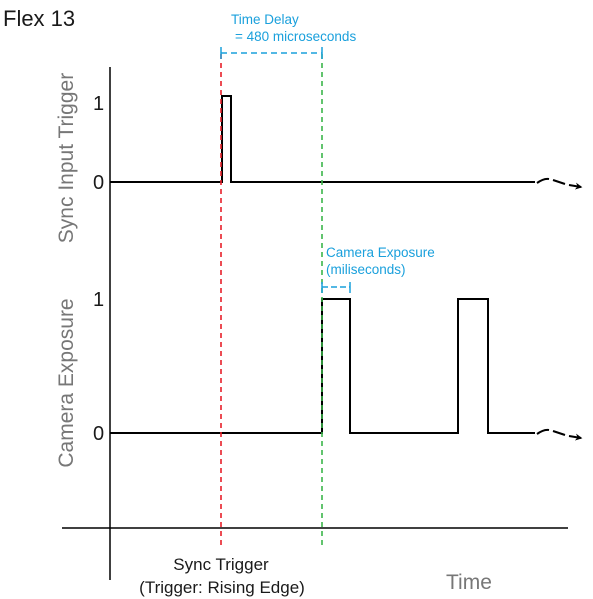  What do you see at coordinates (558, 433) in the screenshot?
I see `camera-exposure-continuation-arrow` at bounding box center [558, 433].